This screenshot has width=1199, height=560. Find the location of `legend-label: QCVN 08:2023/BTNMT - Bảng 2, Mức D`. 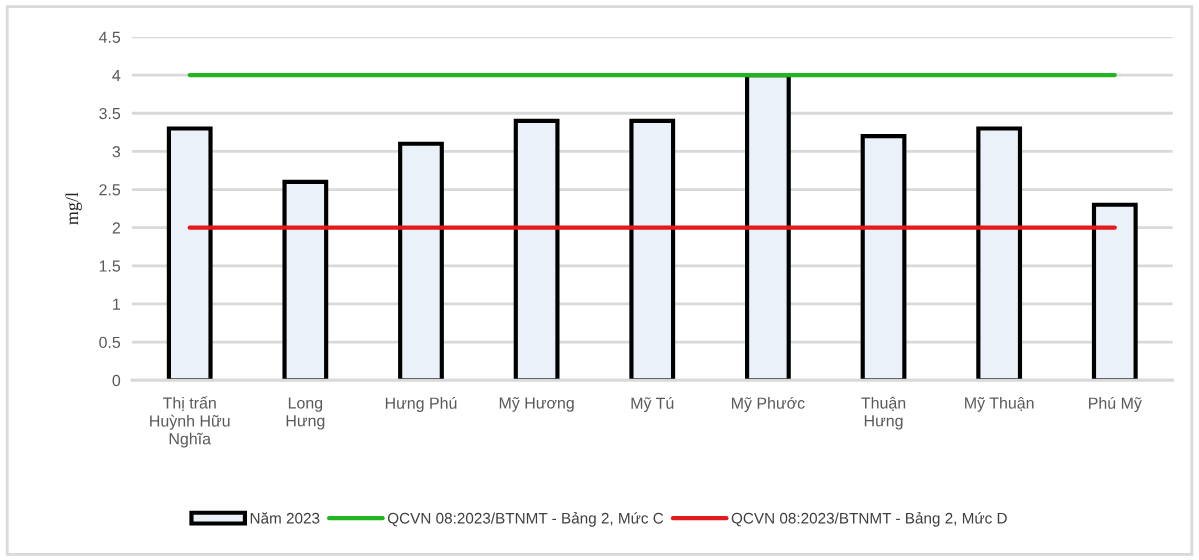

legend-label: QCVN 08:2023/BTNMT - Bảng 2, Mức D is located at coordinates (869, 519).